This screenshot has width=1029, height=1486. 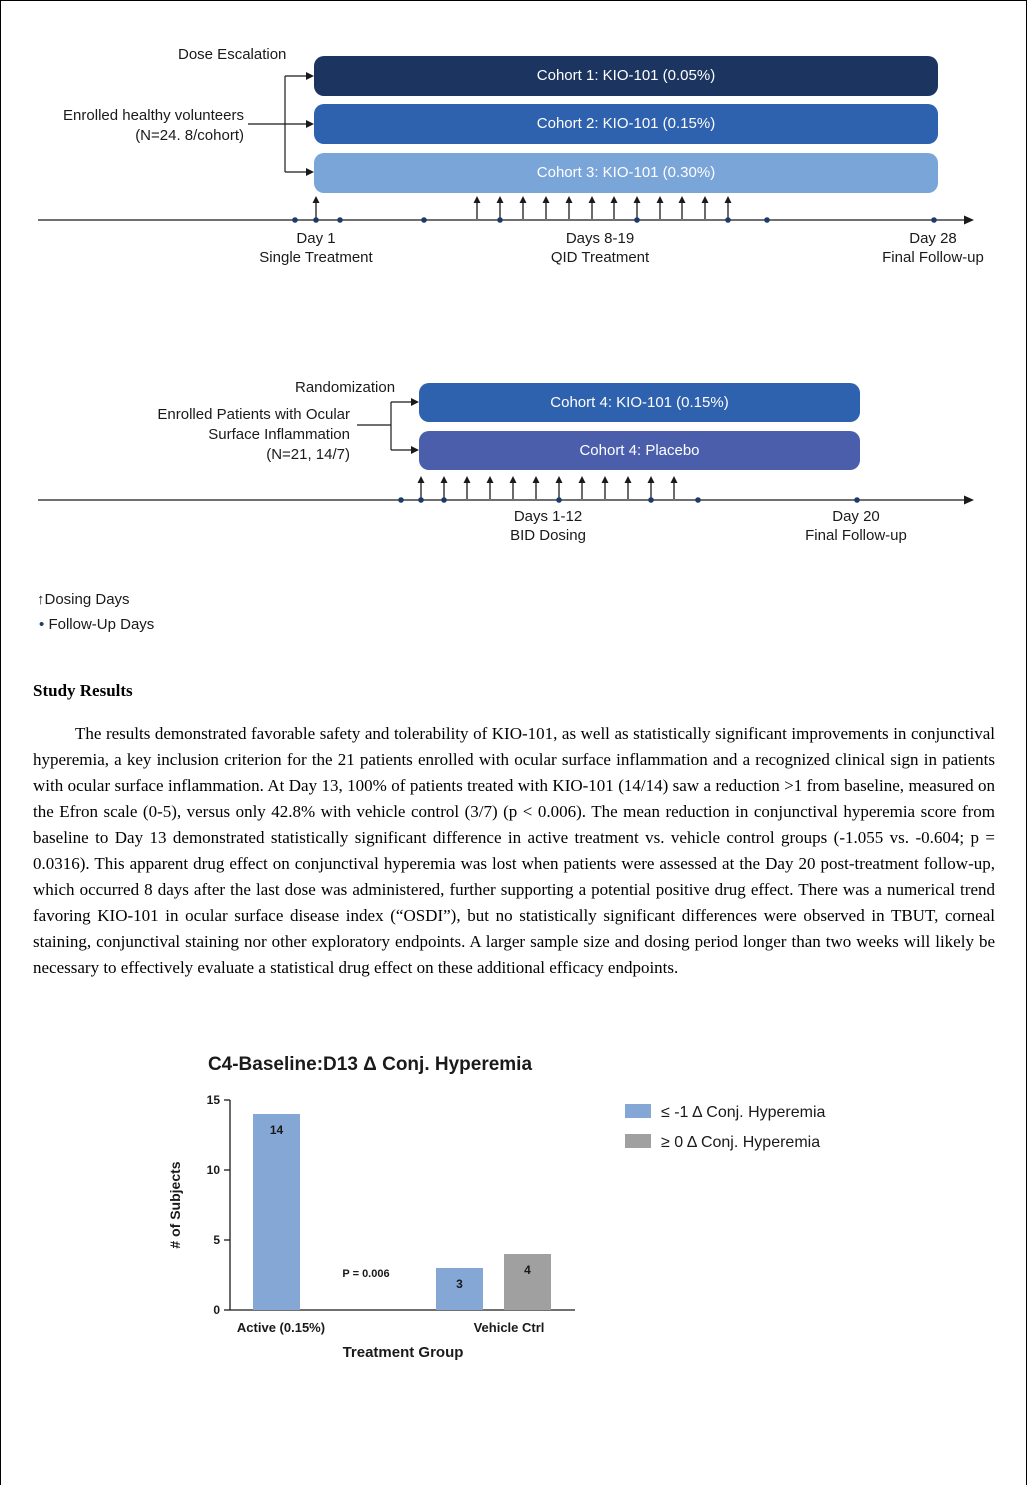 What do you see at coordinates (87, 599) in the screenshot?
I see `legend-dosing-label: Dosing Days` at bounding box center [87, 599].